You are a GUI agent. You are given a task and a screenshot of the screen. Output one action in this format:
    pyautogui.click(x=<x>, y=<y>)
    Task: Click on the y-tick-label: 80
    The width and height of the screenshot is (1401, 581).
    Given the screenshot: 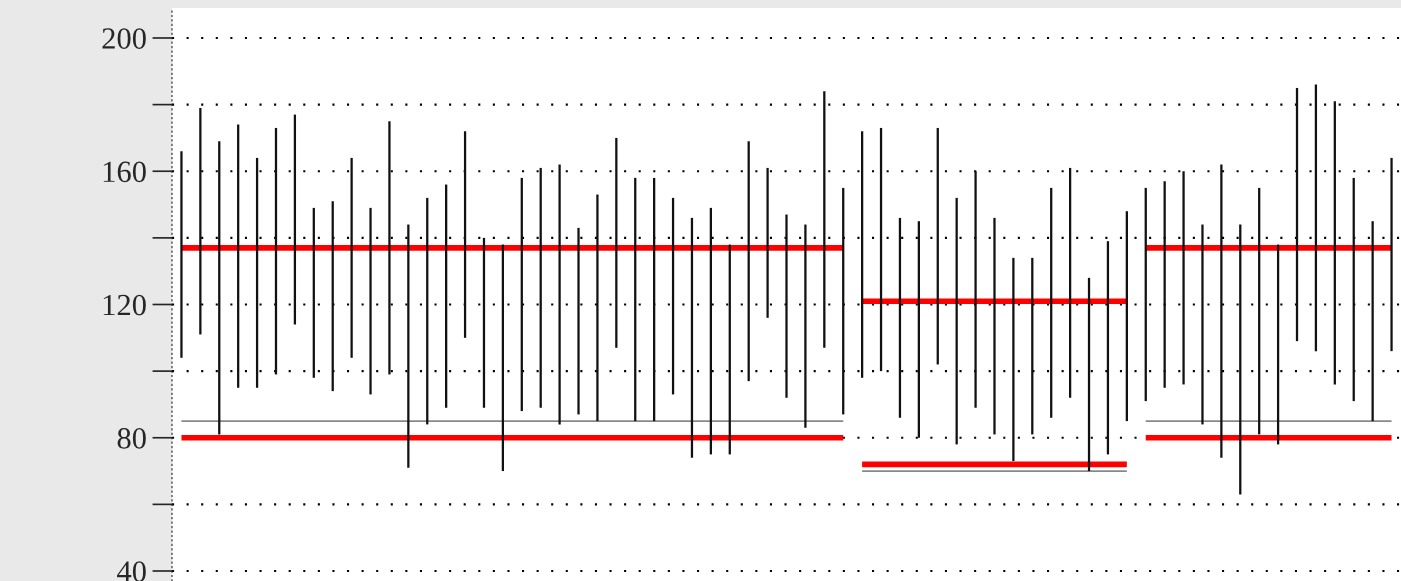 What is the action you would take?
    pyautogui.click(x=131, y=438)
    